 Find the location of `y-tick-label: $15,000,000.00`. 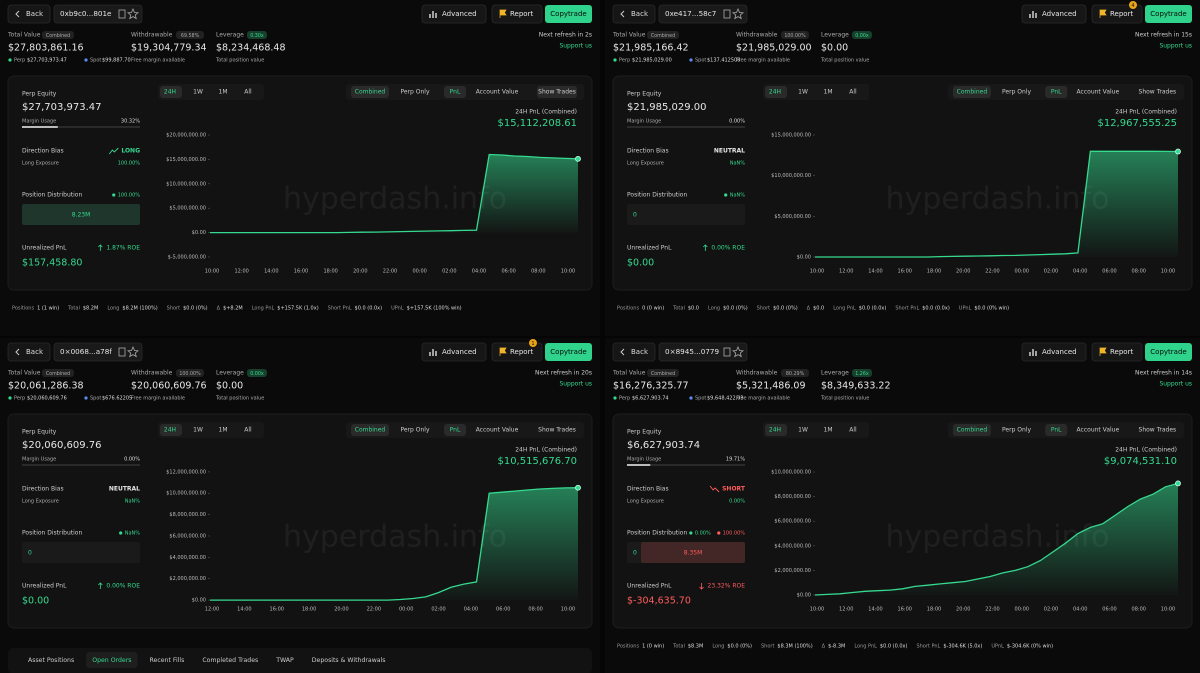

y-tick-label: $15,000,000.00 is located at coordinates (186, 160).